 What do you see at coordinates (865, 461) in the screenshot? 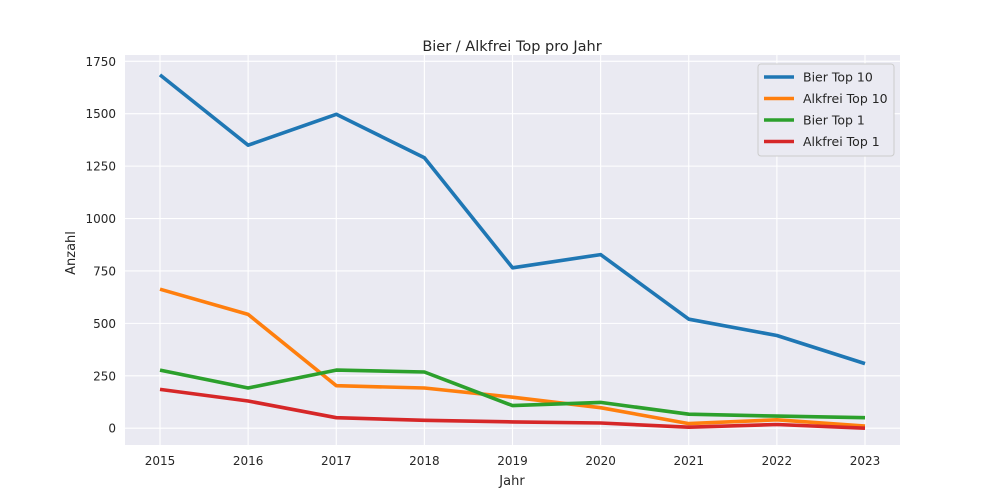
I see `x-tick-label: 2023` at bounding box center [865, 461].